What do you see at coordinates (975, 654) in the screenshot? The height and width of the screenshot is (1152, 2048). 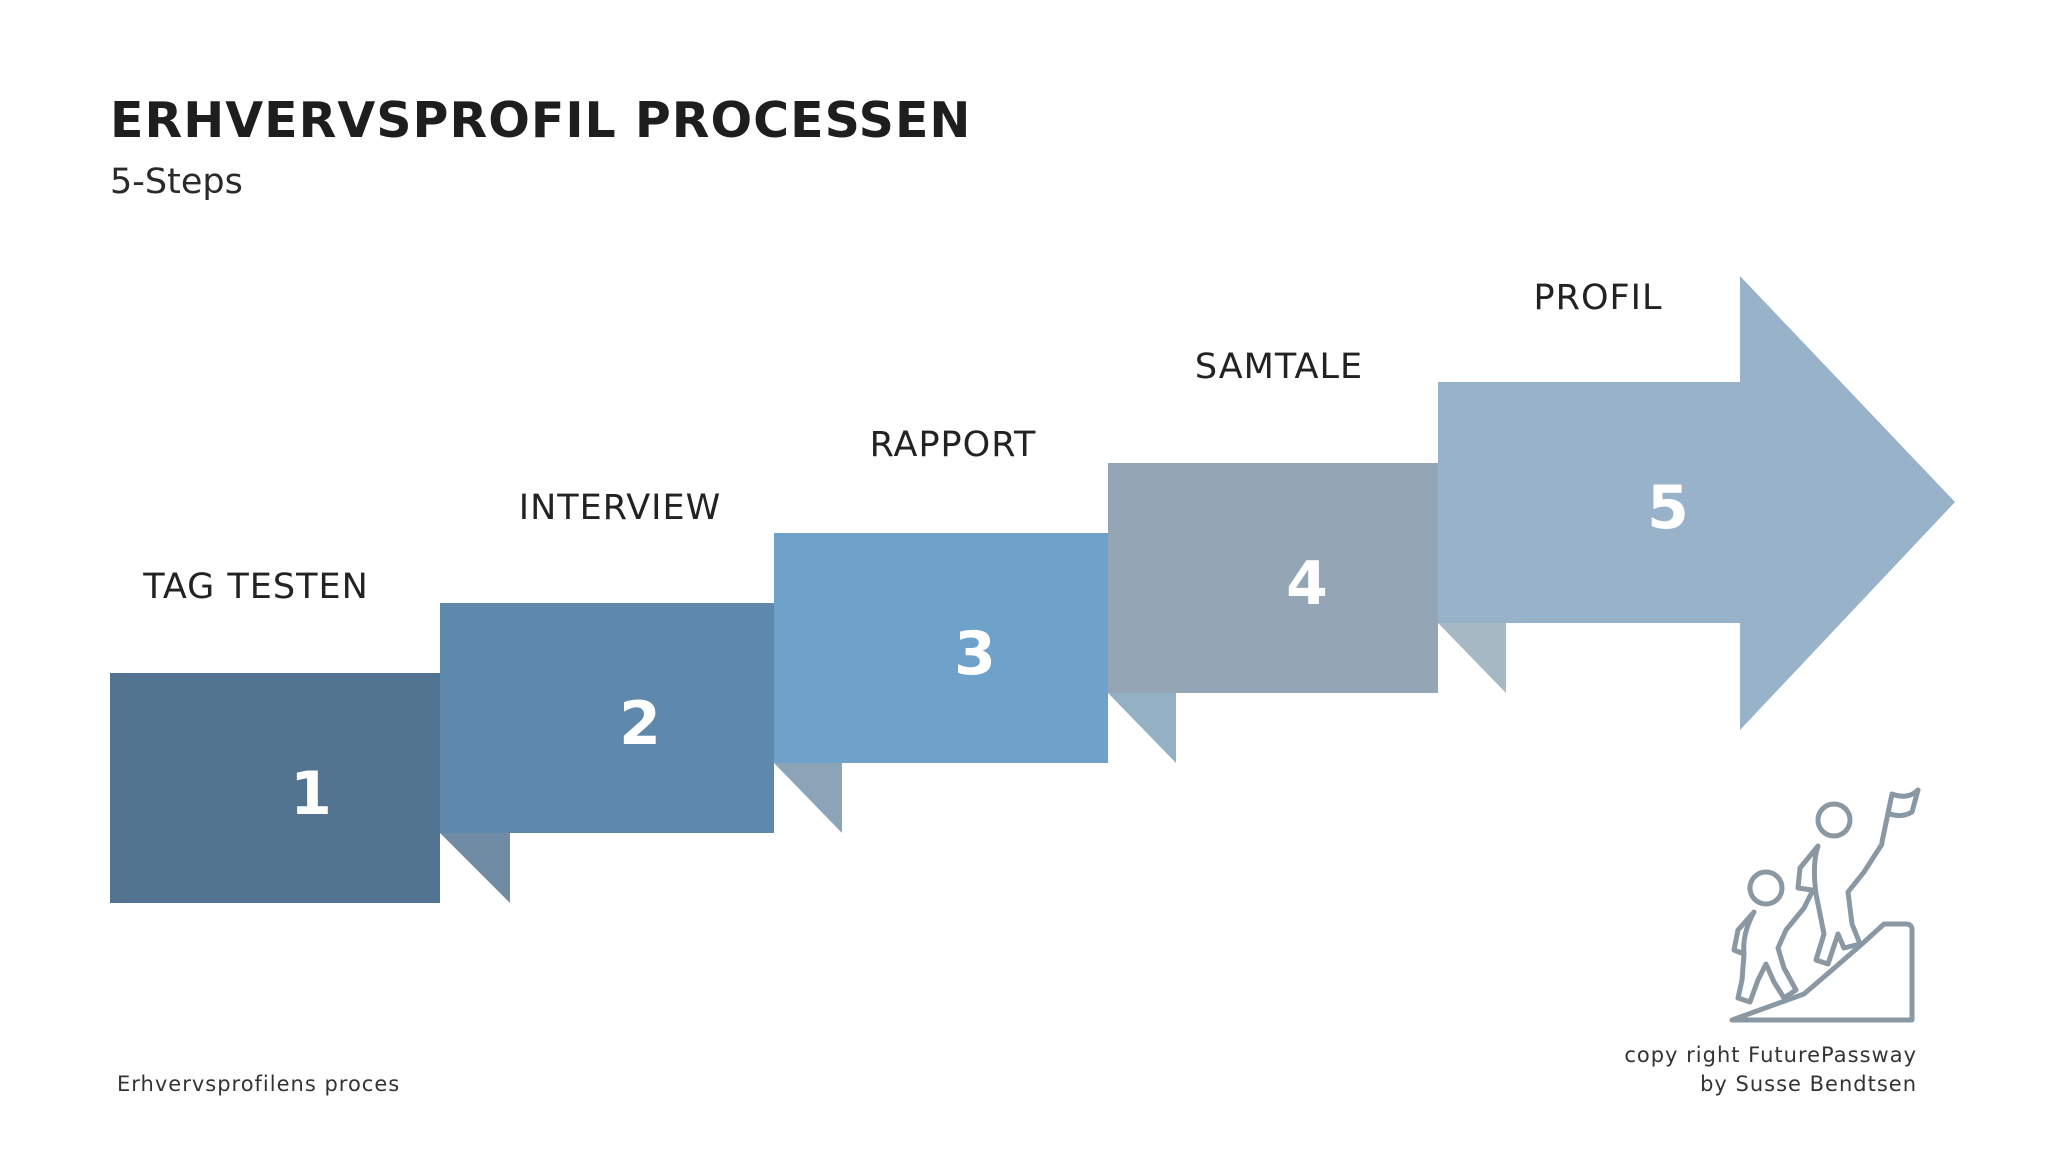 I see `step-number-3: 3` at bounding box center [975, 654].